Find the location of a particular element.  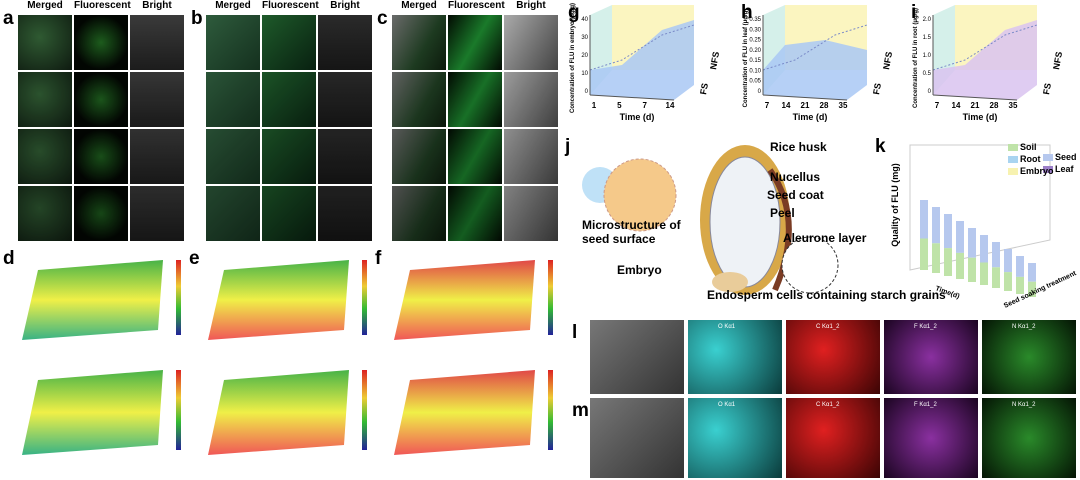

diagram-label: Seed coat is located at coordinates (795, 195).